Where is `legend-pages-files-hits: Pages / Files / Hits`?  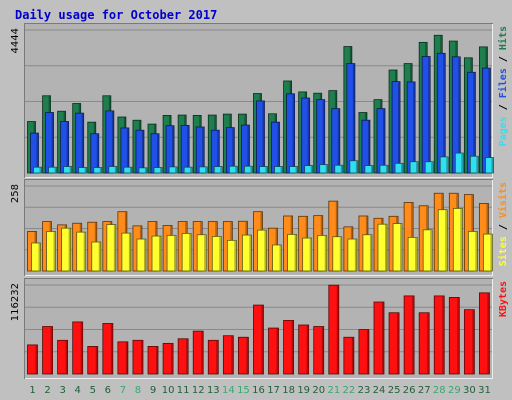
legend-pages-files-hits: Pages / Files / Hits is located at coordinates (503, 86).